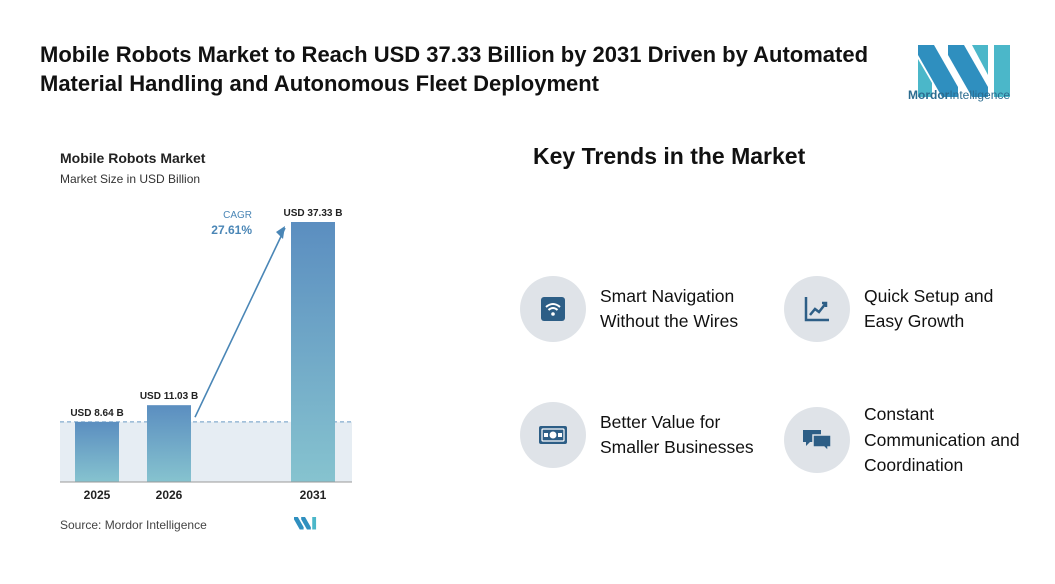 The height and width of the screenshot is (584, 1055). I want to click on growth-chart-icon, so click(816, 309).